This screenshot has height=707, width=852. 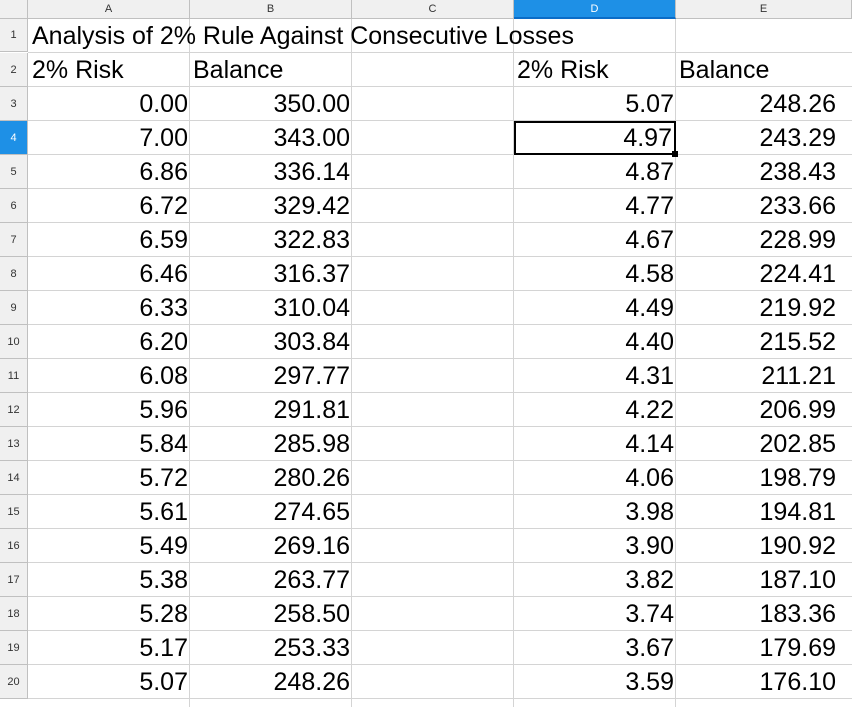 I want to click on row-header-18: 18, so click(x=14, y=614).